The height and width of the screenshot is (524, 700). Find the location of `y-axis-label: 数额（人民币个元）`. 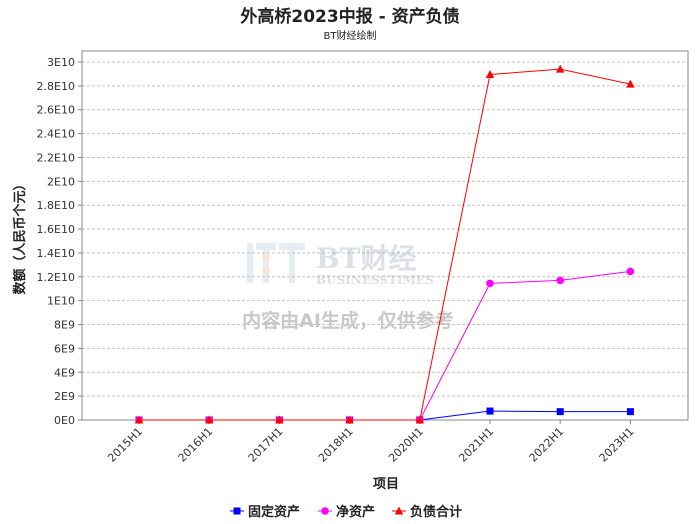

y-axis-label: 数额（人民币个元） is located at coordinates (20, 235).